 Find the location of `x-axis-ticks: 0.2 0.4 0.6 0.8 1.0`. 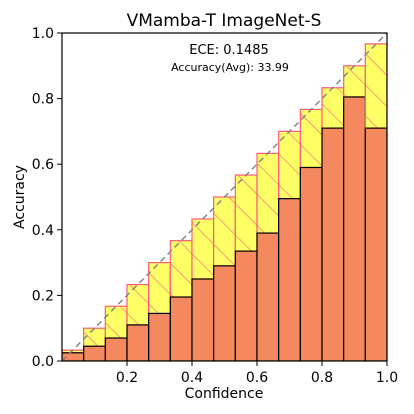

x-axis-ticks: 0.2 0.4 0.6 0.8 1.0 is located at coordinates (257, 373).